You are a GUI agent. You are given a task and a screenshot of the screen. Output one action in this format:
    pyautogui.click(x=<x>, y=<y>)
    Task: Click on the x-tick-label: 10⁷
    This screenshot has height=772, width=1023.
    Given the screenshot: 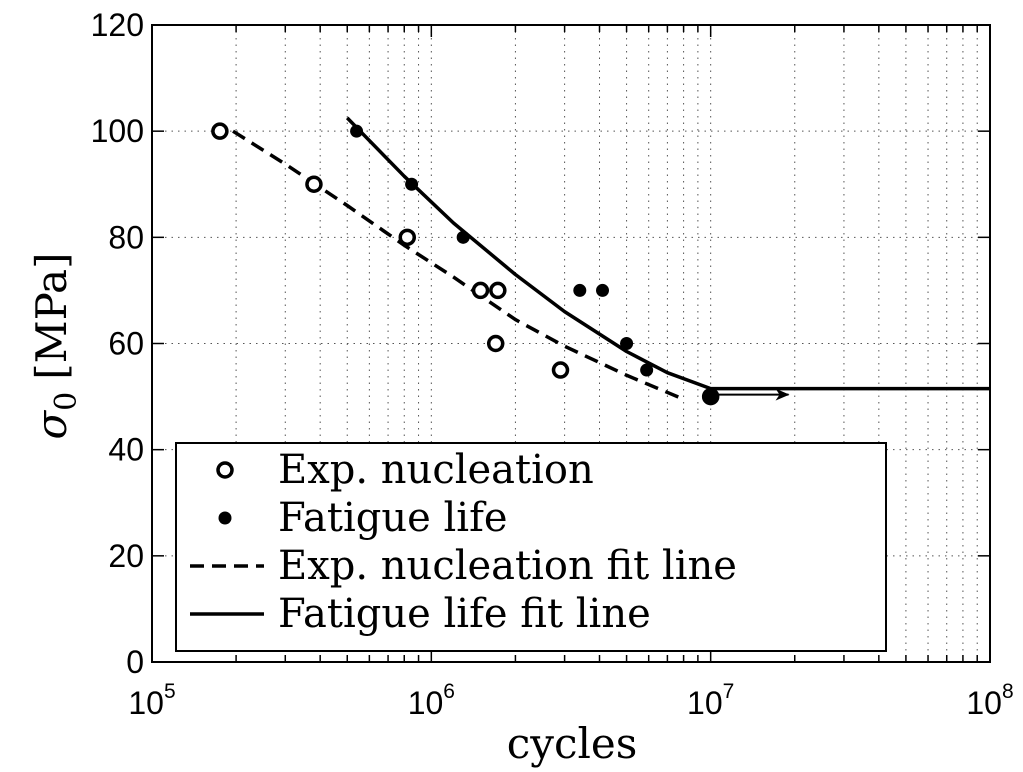 What is the action you would take?
    pyautogui.click(x=710, y=700)
    